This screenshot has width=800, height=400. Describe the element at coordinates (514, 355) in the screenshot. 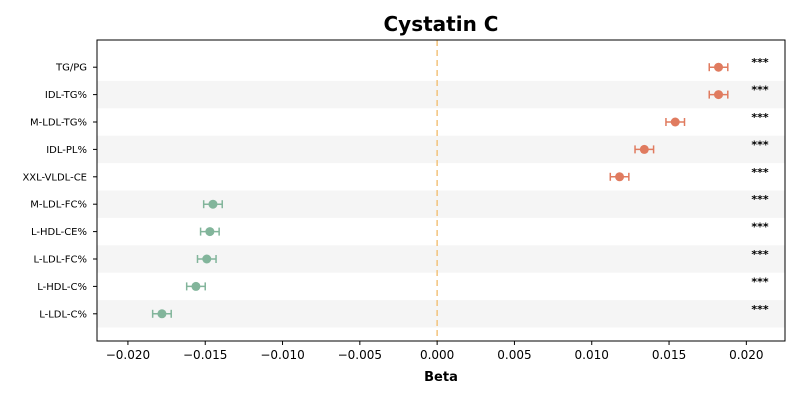

I see `x-tick-label: 0.005` at that location.